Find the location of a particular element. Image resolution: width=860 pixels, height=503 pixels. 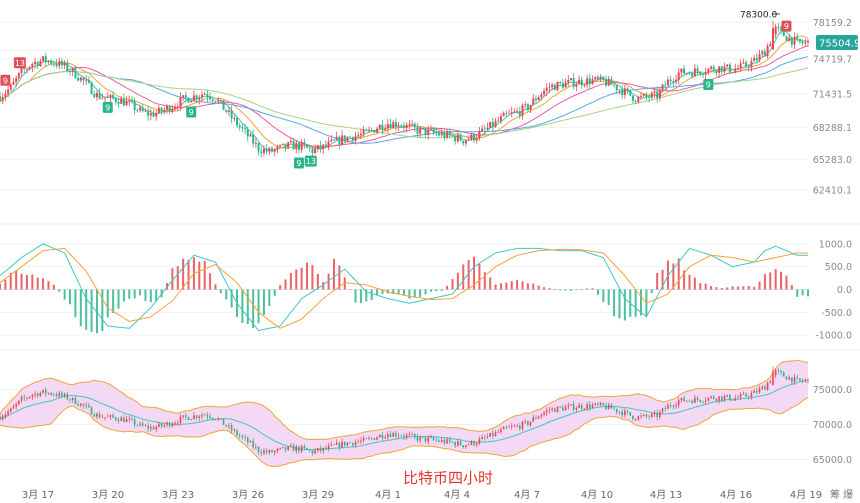

x-tick-label: 3月 26 is located at coordinates (248, 495).